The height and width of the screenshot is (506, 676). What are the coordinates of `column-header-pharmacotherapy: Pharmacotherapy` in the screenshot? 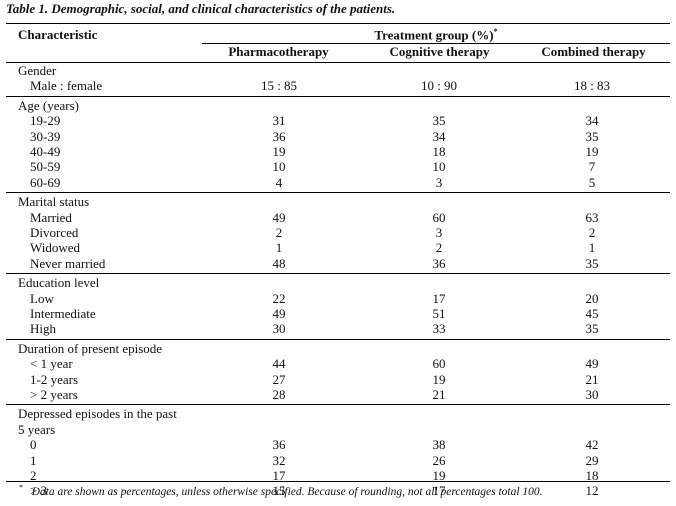 It's located at (278, 51).